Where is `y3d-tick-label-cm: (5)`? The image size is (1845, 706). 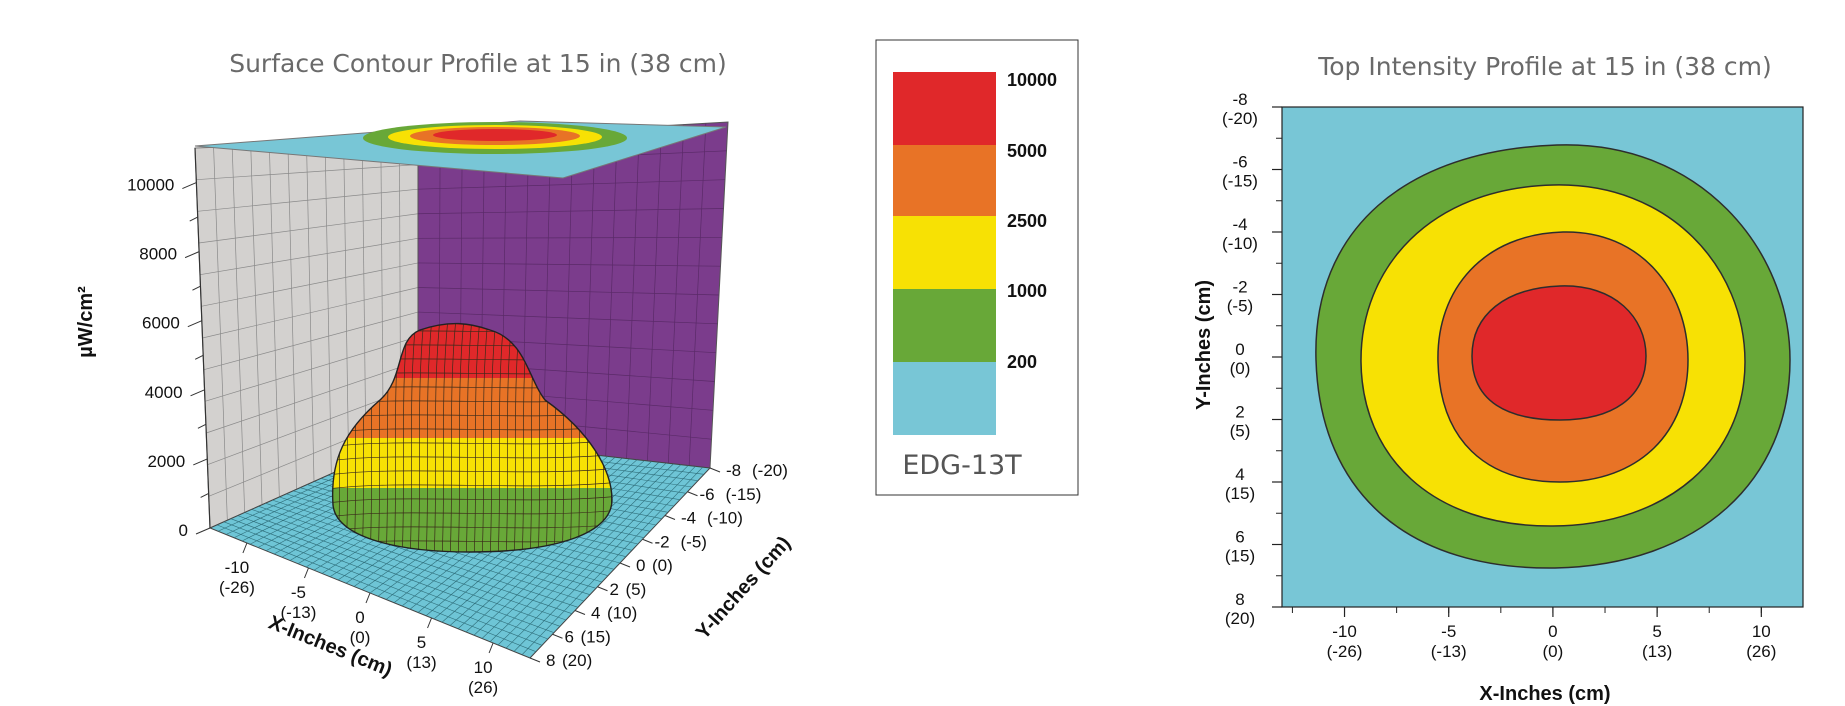 y3d-tick-label-cm: (5) is located at coordinates (636, 589).